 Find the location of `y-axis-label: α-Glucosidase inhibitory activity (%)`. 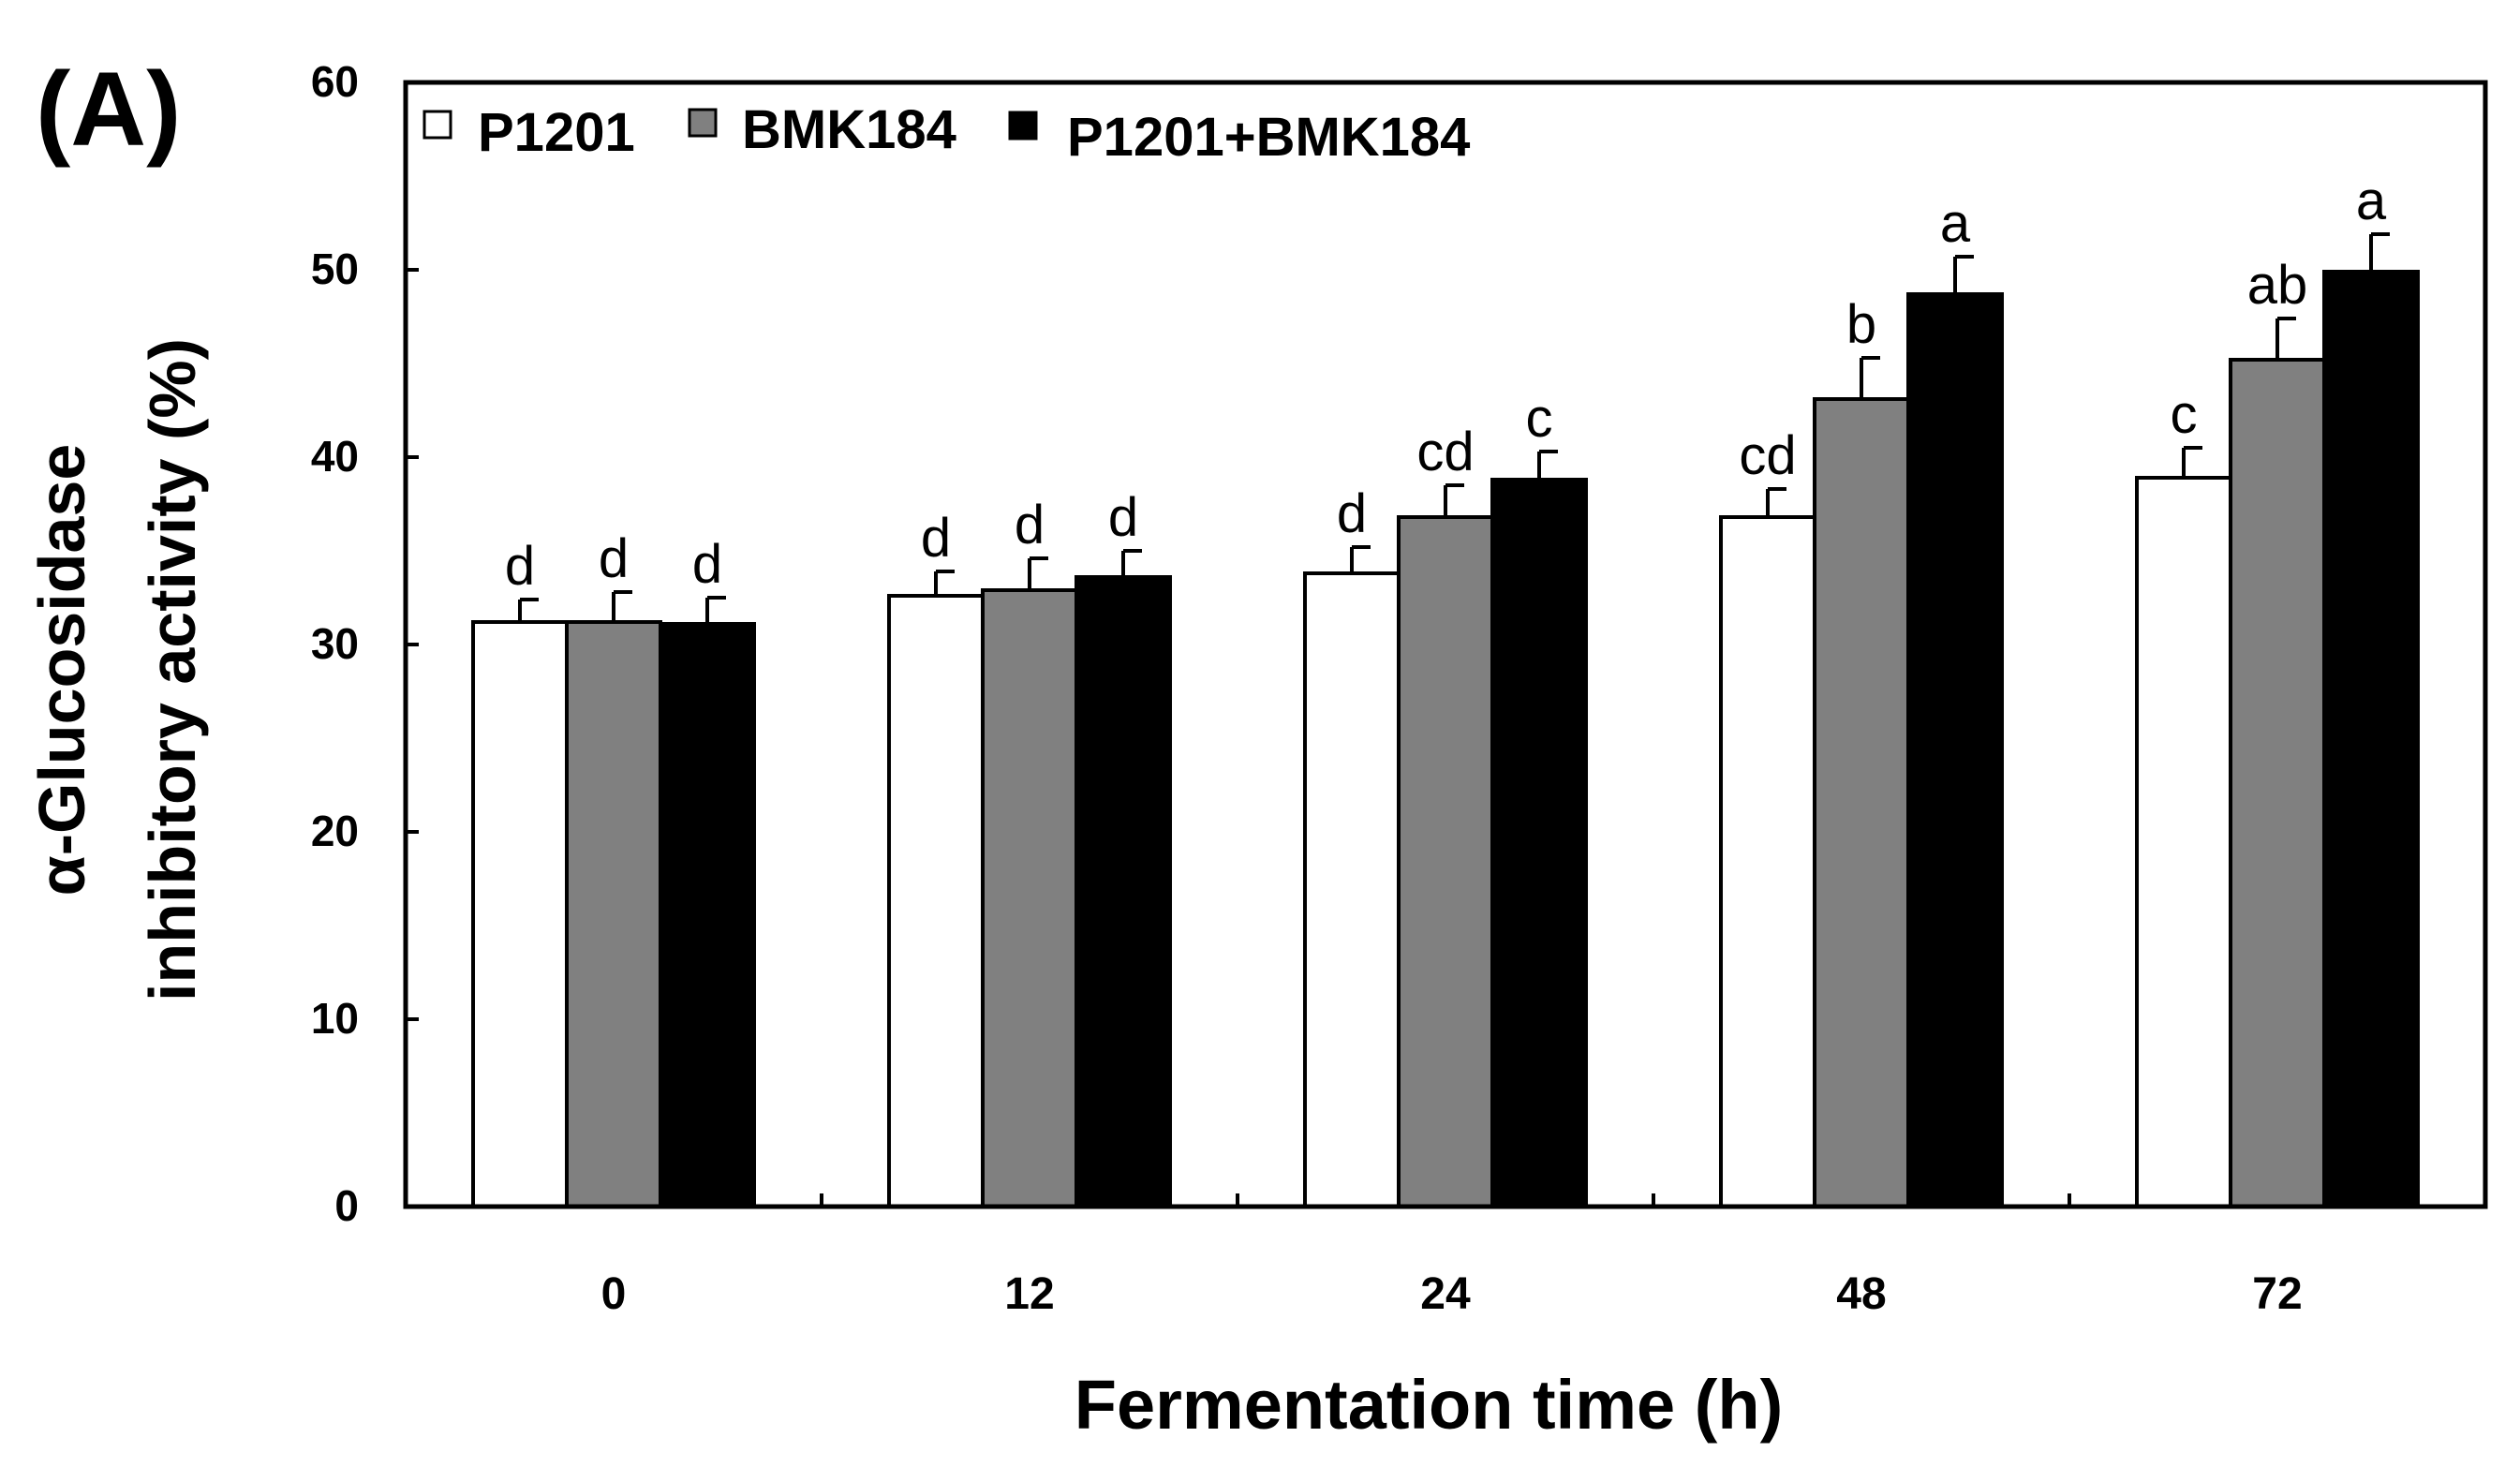

y-axis-label: α-Glucosidase inhibitory activity (%) is located at coordinates (117, 669).